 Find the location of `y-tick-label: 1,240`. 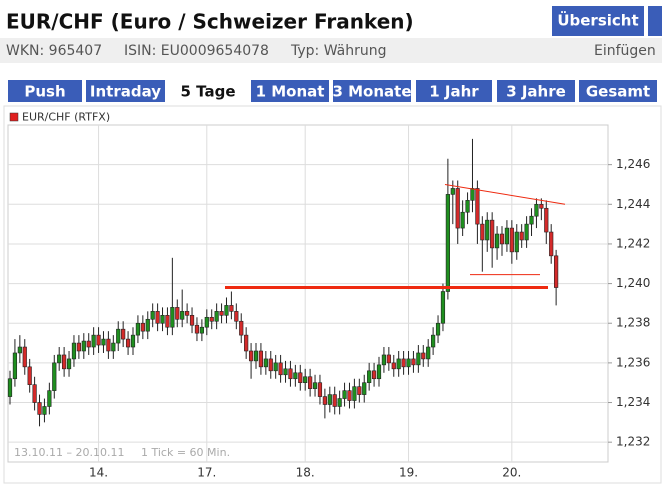

y-tick-label: 1,240 is located at coordinates (633, 283).